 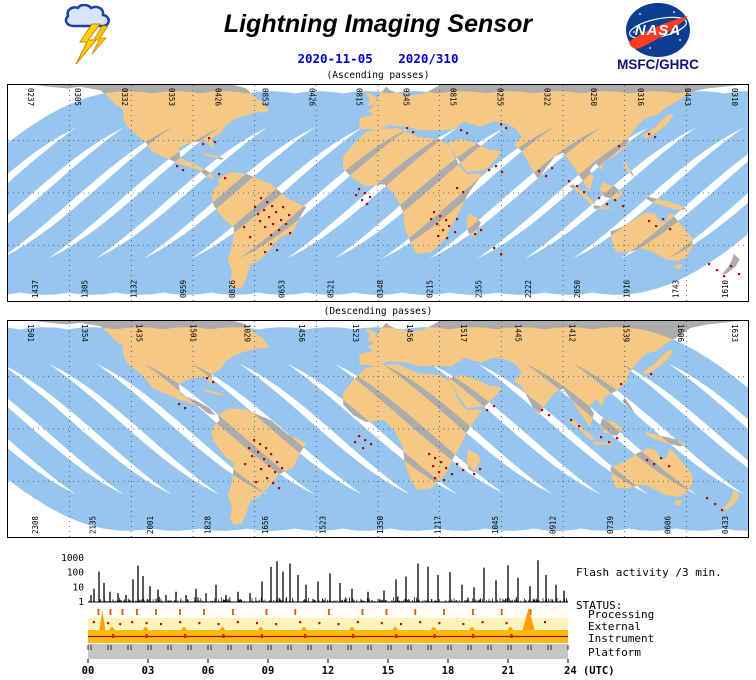 What do you see at coordinates (378, 311) in the screenshot?
I see `descending-caption: (Descending passes)` at bounding box center [378, 311].